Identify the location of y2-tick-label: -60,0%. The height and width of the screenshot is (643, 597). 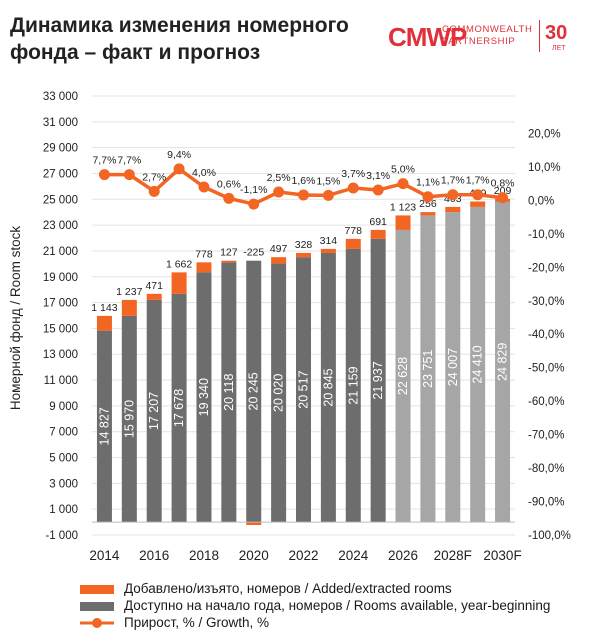
(546, 402).